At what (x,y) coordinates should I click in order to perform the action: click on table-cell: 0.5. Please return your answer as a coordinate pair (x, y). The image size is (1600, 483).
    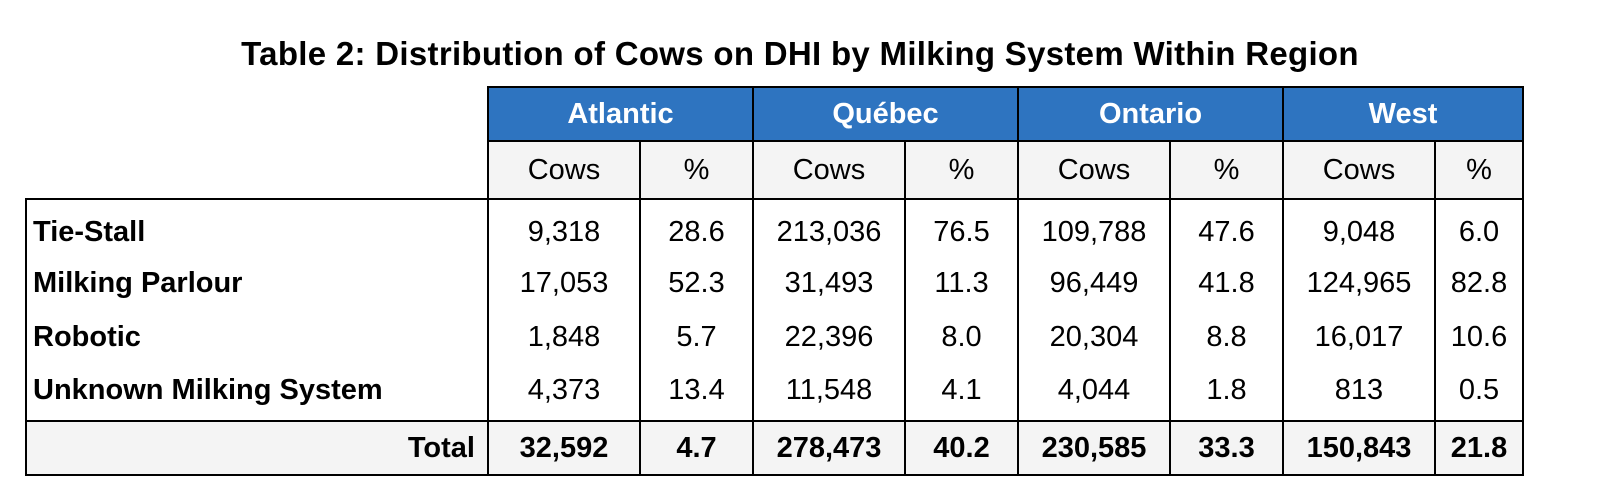
    Looking at the image, I should click on (1479, 392).